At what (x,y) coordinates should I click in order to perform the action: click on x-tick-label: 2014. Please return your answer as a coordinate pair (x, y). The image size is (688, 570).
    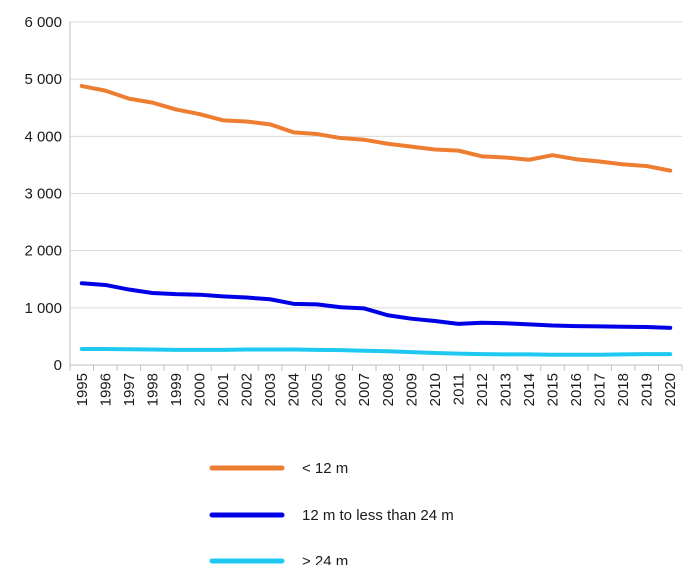
    Looking at the image, I should click on (529, 389).